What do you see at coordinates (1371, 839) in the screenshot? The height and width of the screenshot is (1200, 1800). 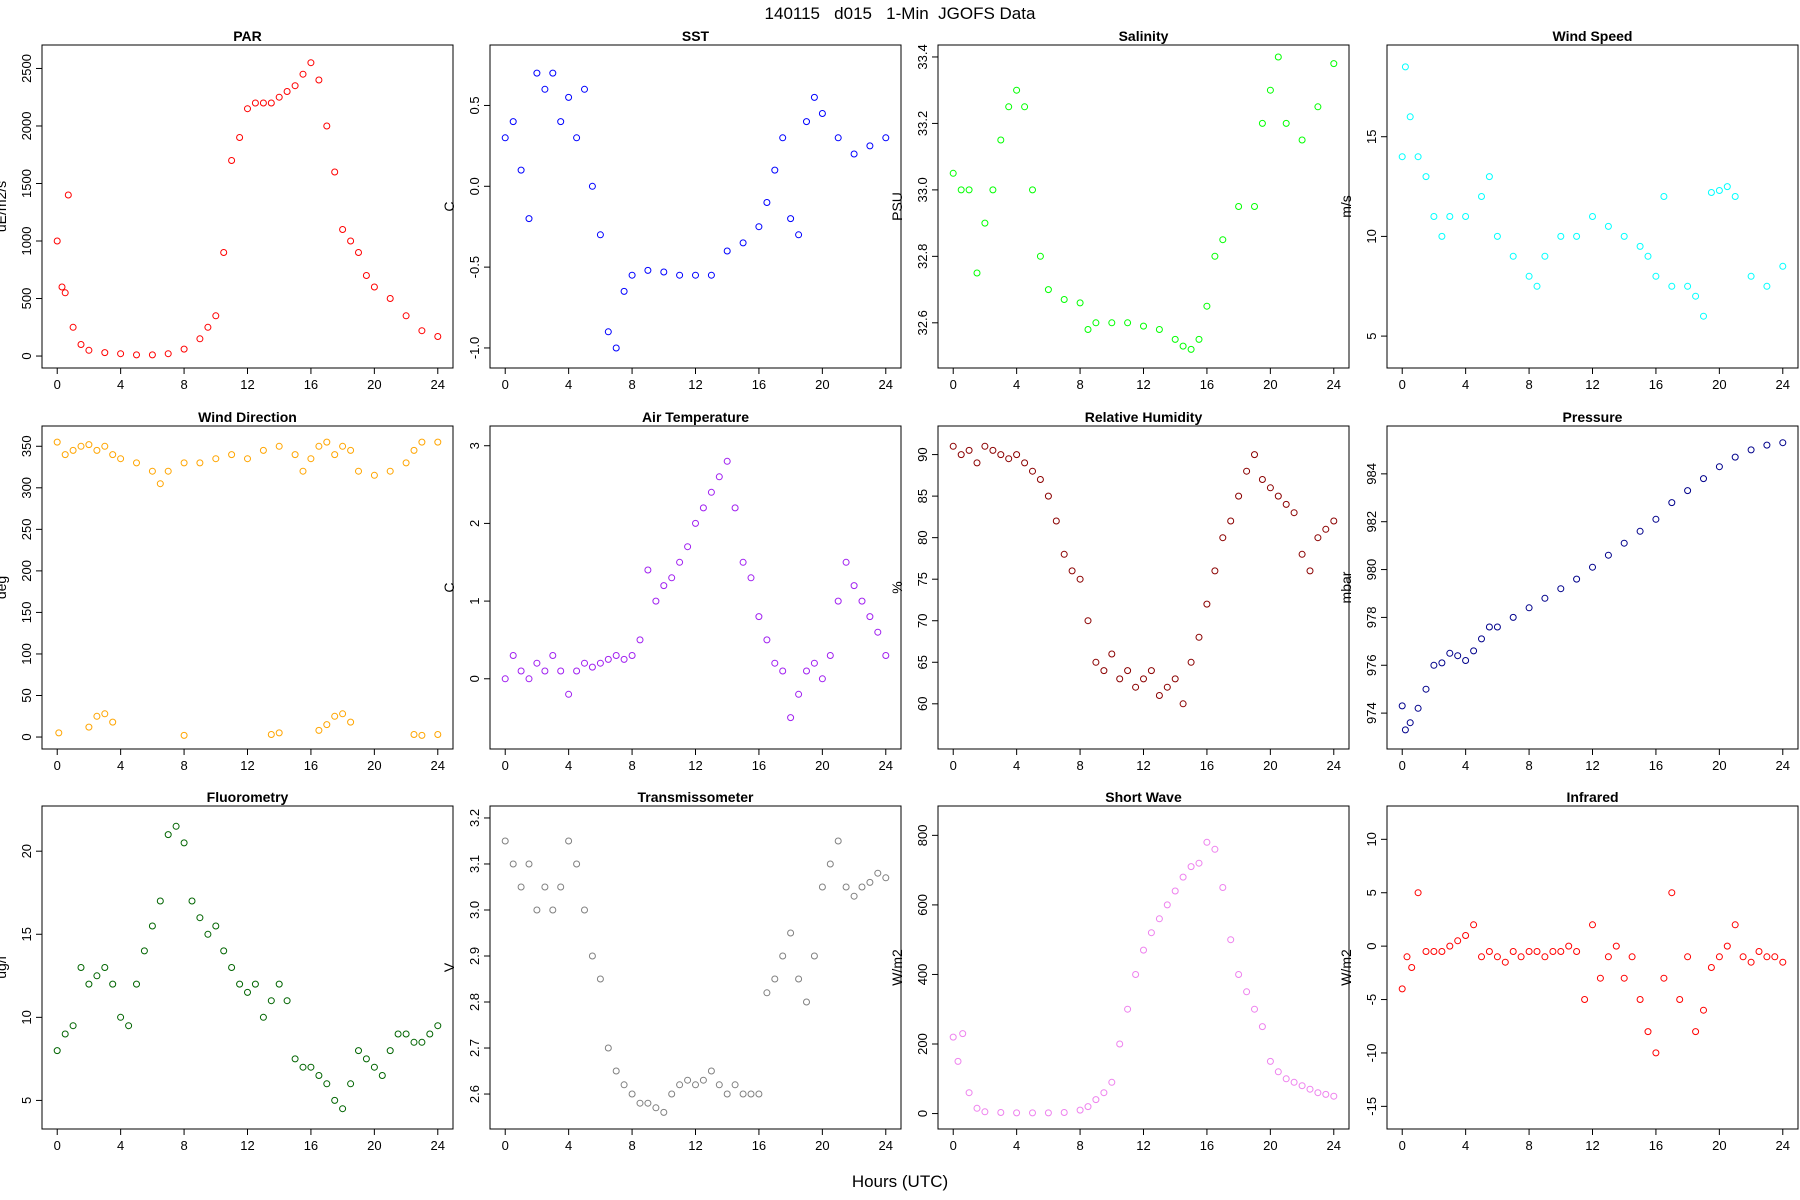 I see `y-tick-label: 10` at bounding box center [1371, 839].